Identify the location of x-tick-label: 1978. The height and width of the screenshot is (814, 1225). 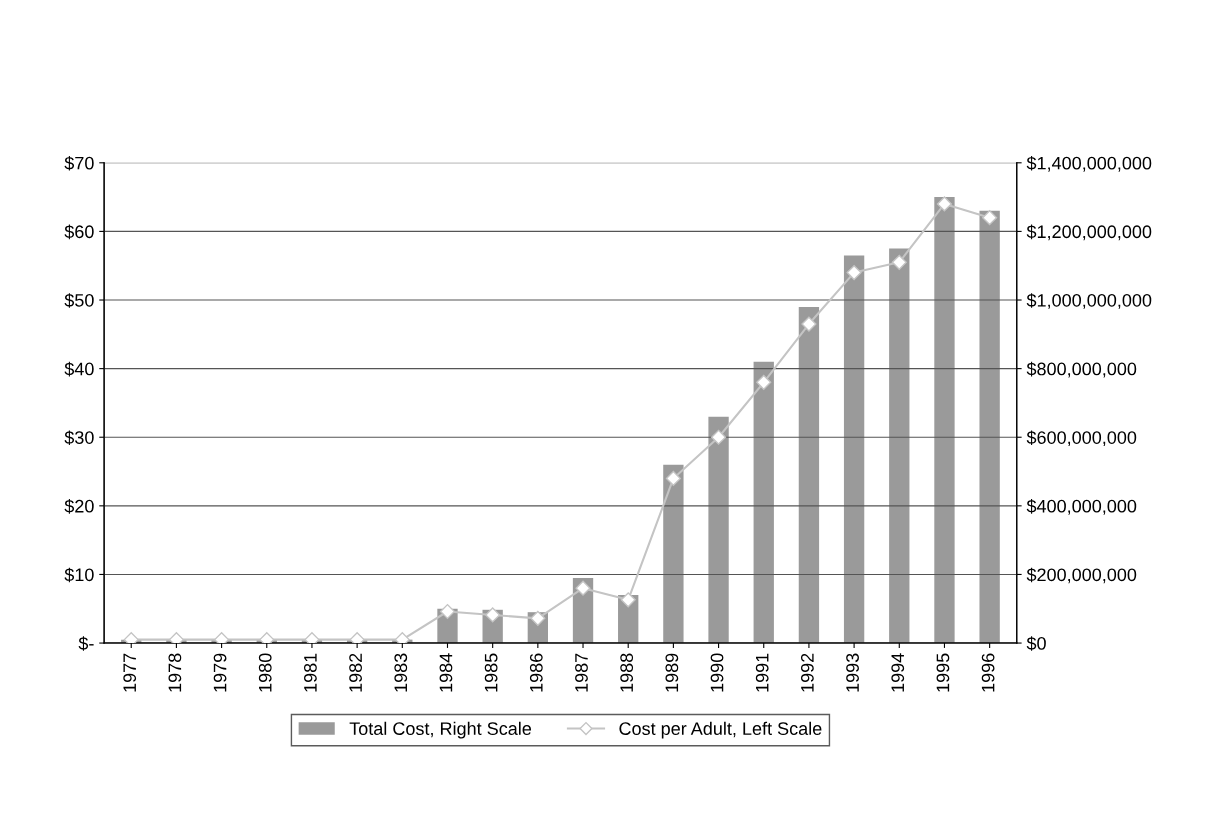
(175, 672).